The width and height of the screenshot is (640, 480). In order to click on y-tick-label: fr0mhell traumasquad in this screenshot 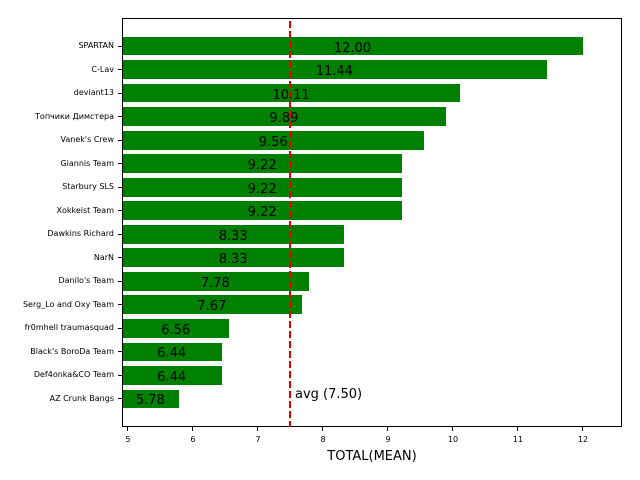, I will do `click(69, 328)`.